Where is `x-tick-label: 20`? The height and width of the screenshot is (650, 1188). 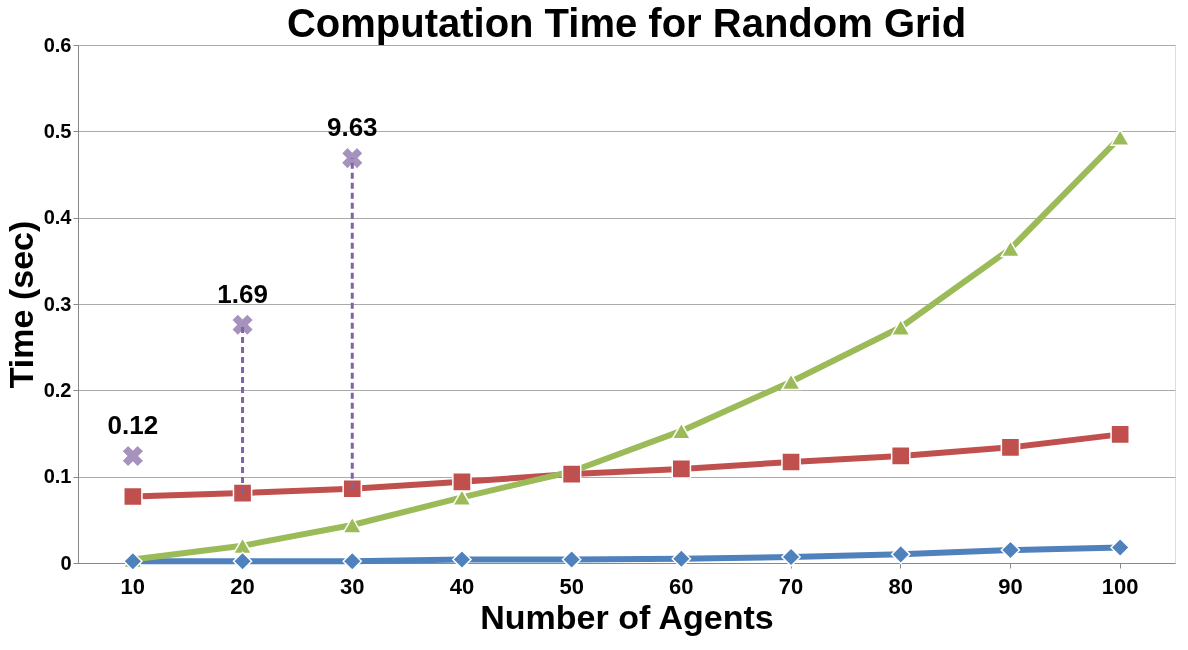
x-tick-label: 20 is located at coordinates (242, 586).